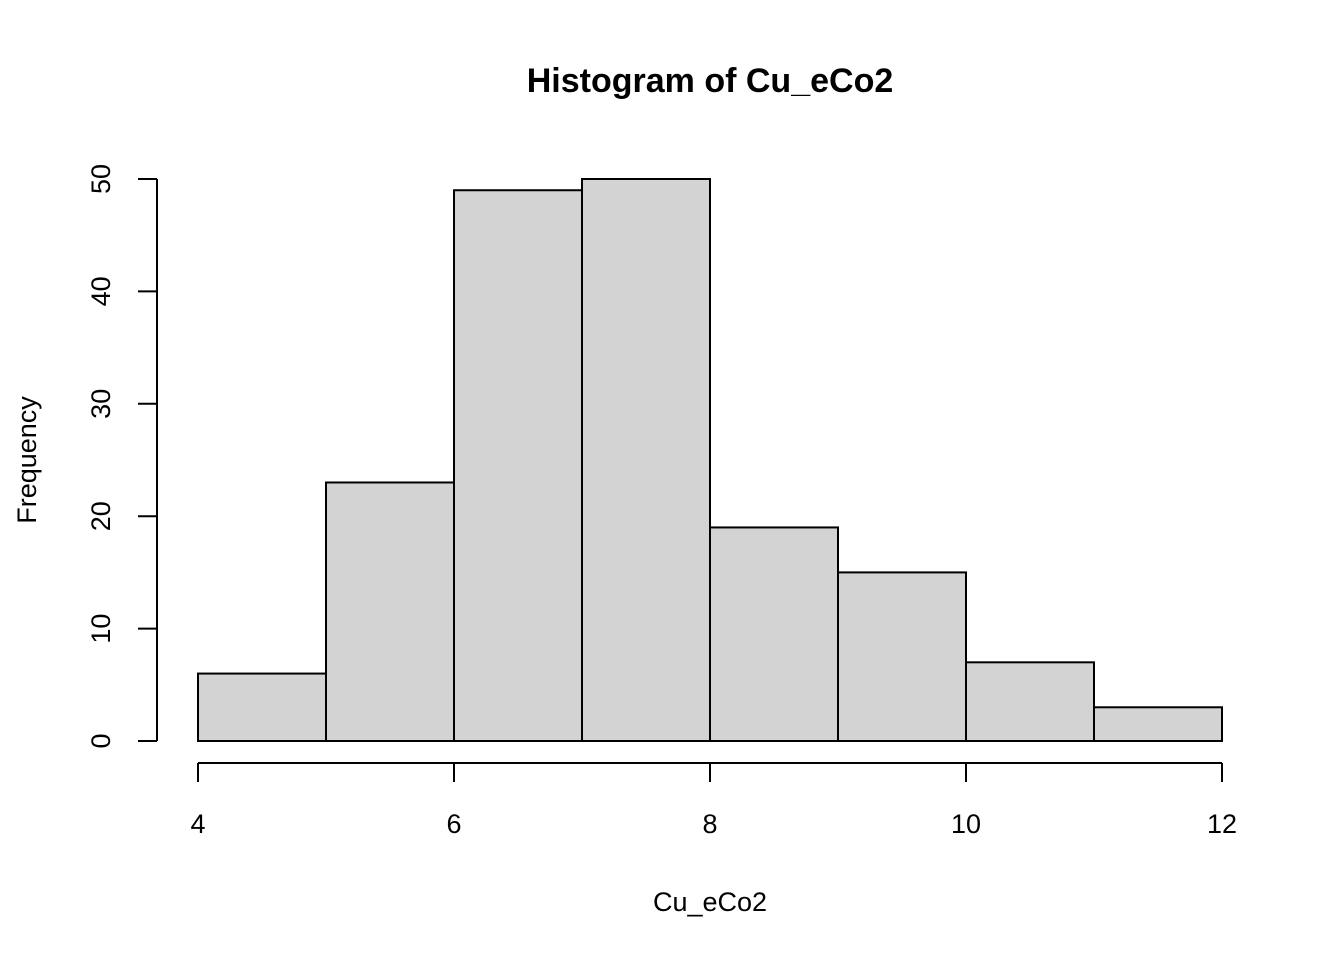  I want to click on y-tick-label: 10, so click(101, 629).